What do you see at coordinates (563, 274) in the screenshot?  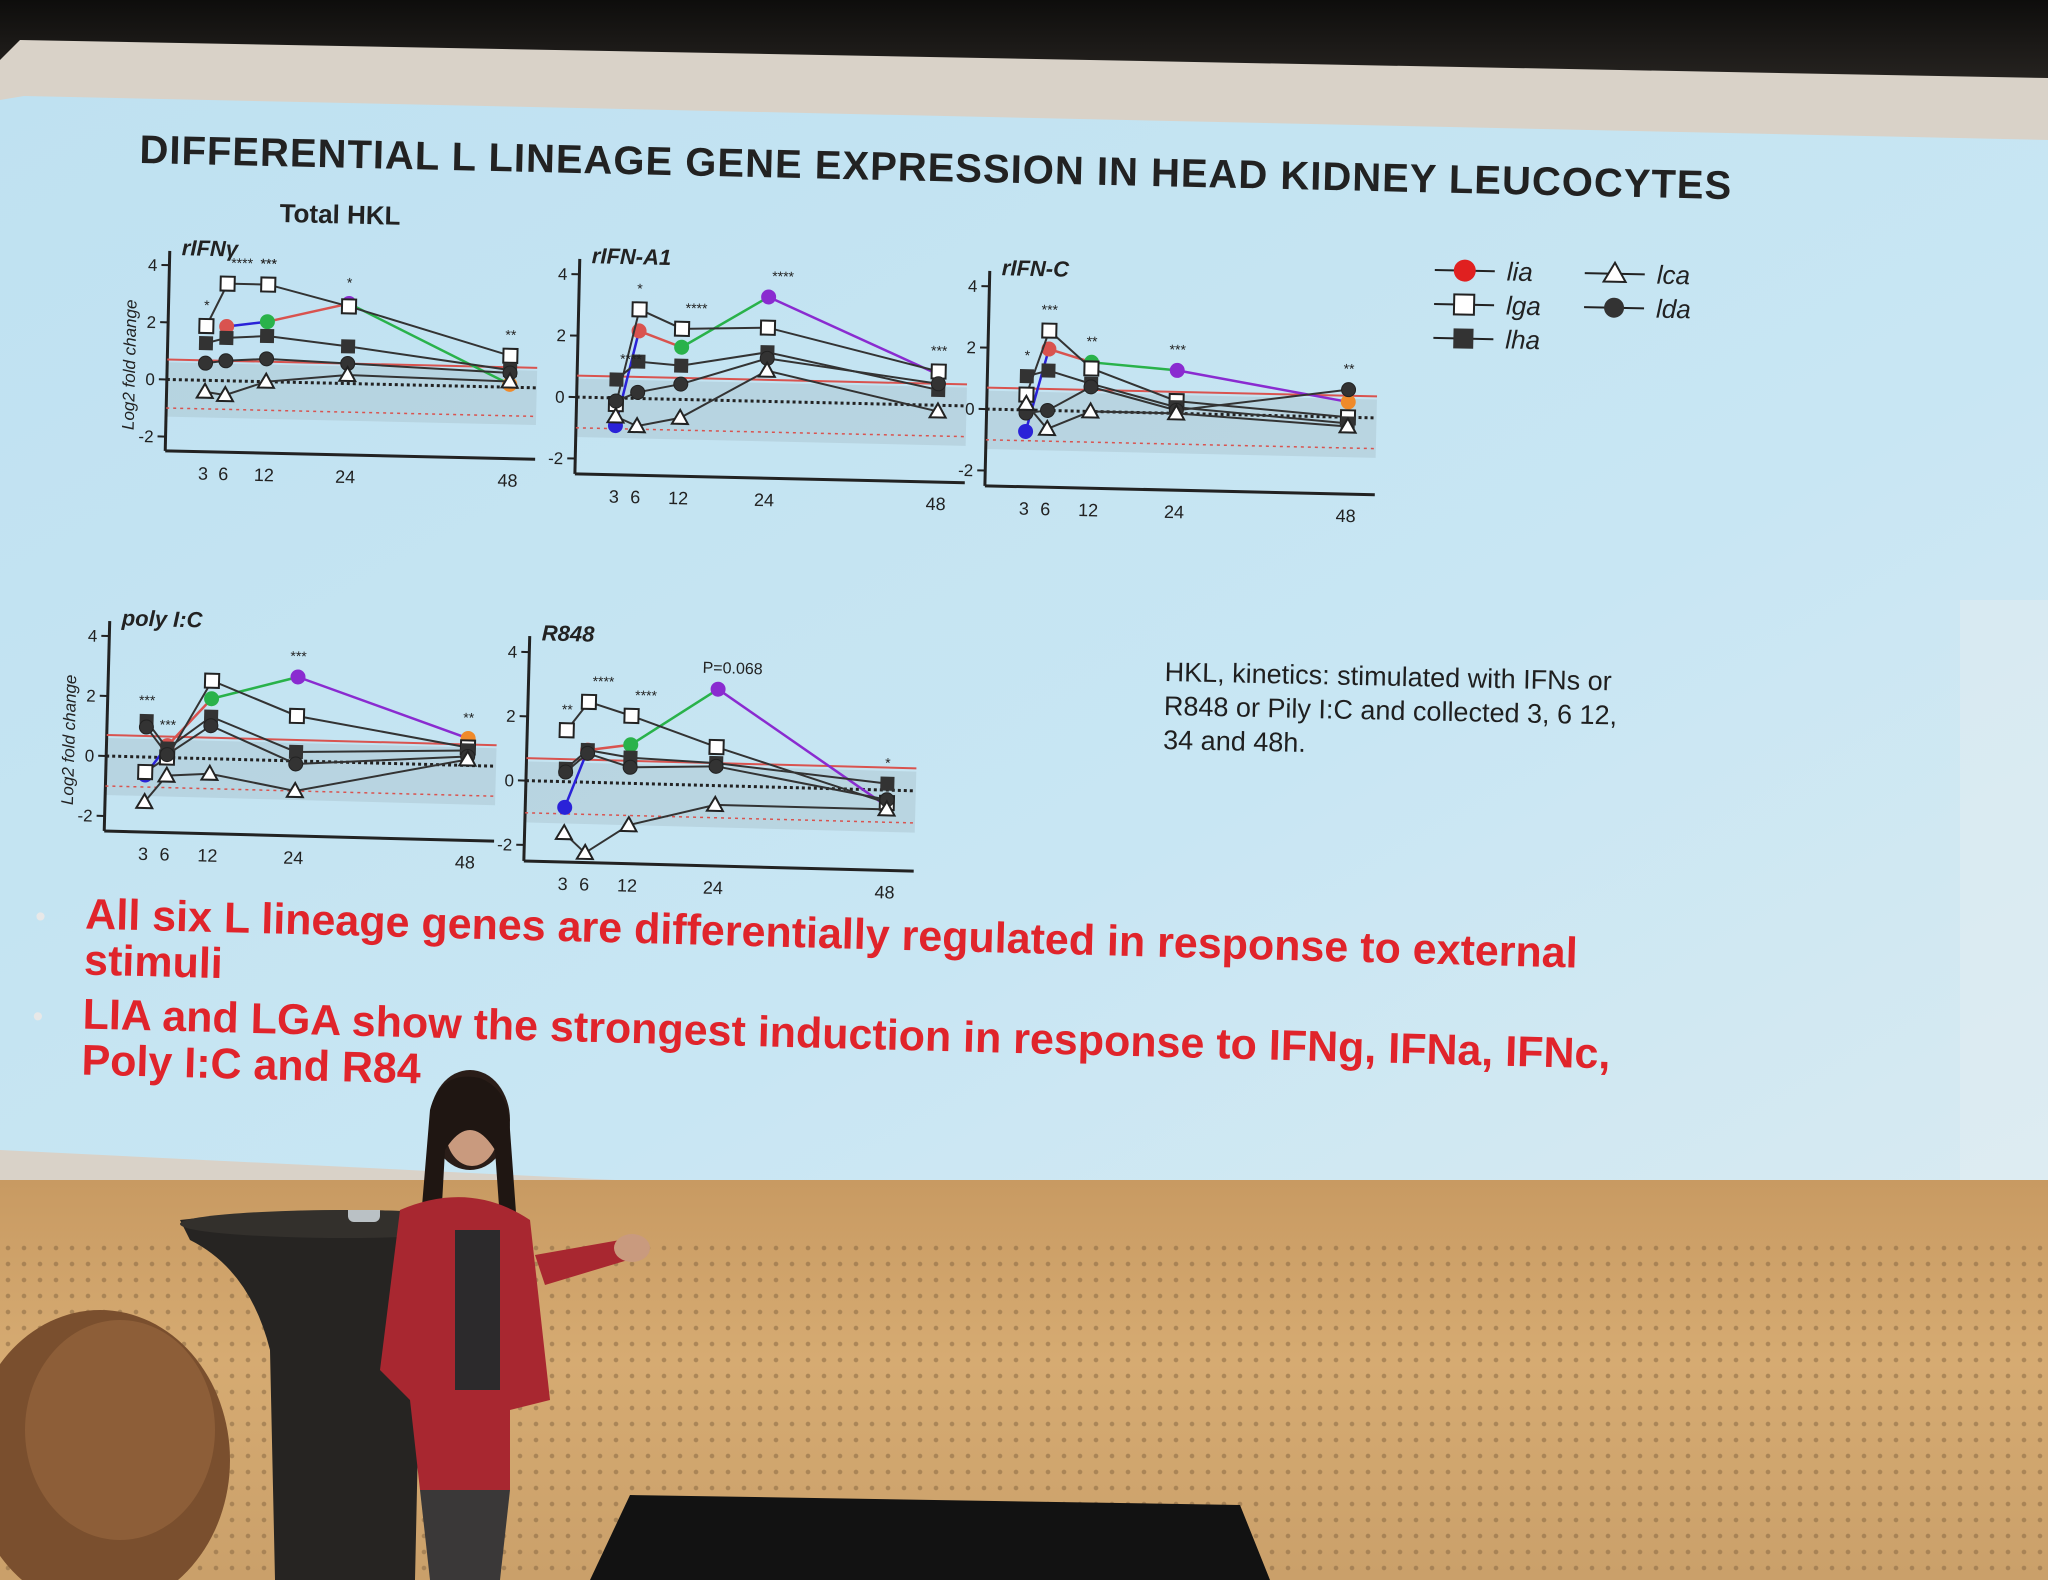 I see `y-tick-label: 4` at bounding box center [563, 274].